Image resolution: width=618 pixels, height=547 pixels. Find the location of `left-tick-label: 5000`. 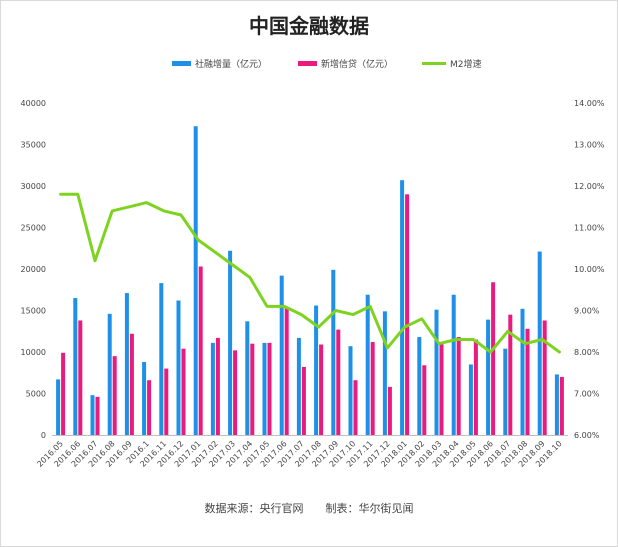

left-tick-label: 5000 is located at coordinates (36, 394).